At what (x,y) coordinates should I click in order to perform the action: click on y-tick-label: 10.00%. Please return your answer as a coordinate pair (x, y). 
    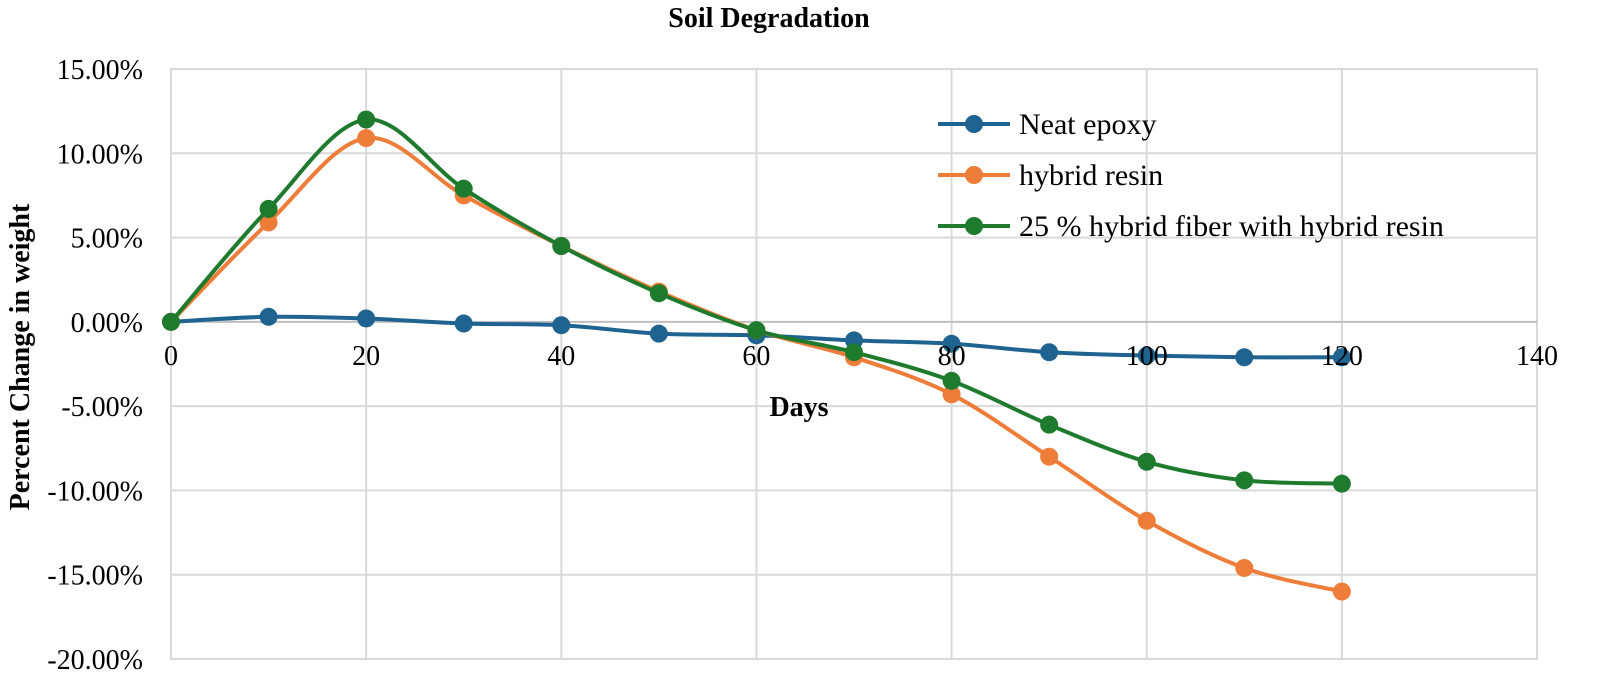
    Looking at the image, I should click on (100, 154).